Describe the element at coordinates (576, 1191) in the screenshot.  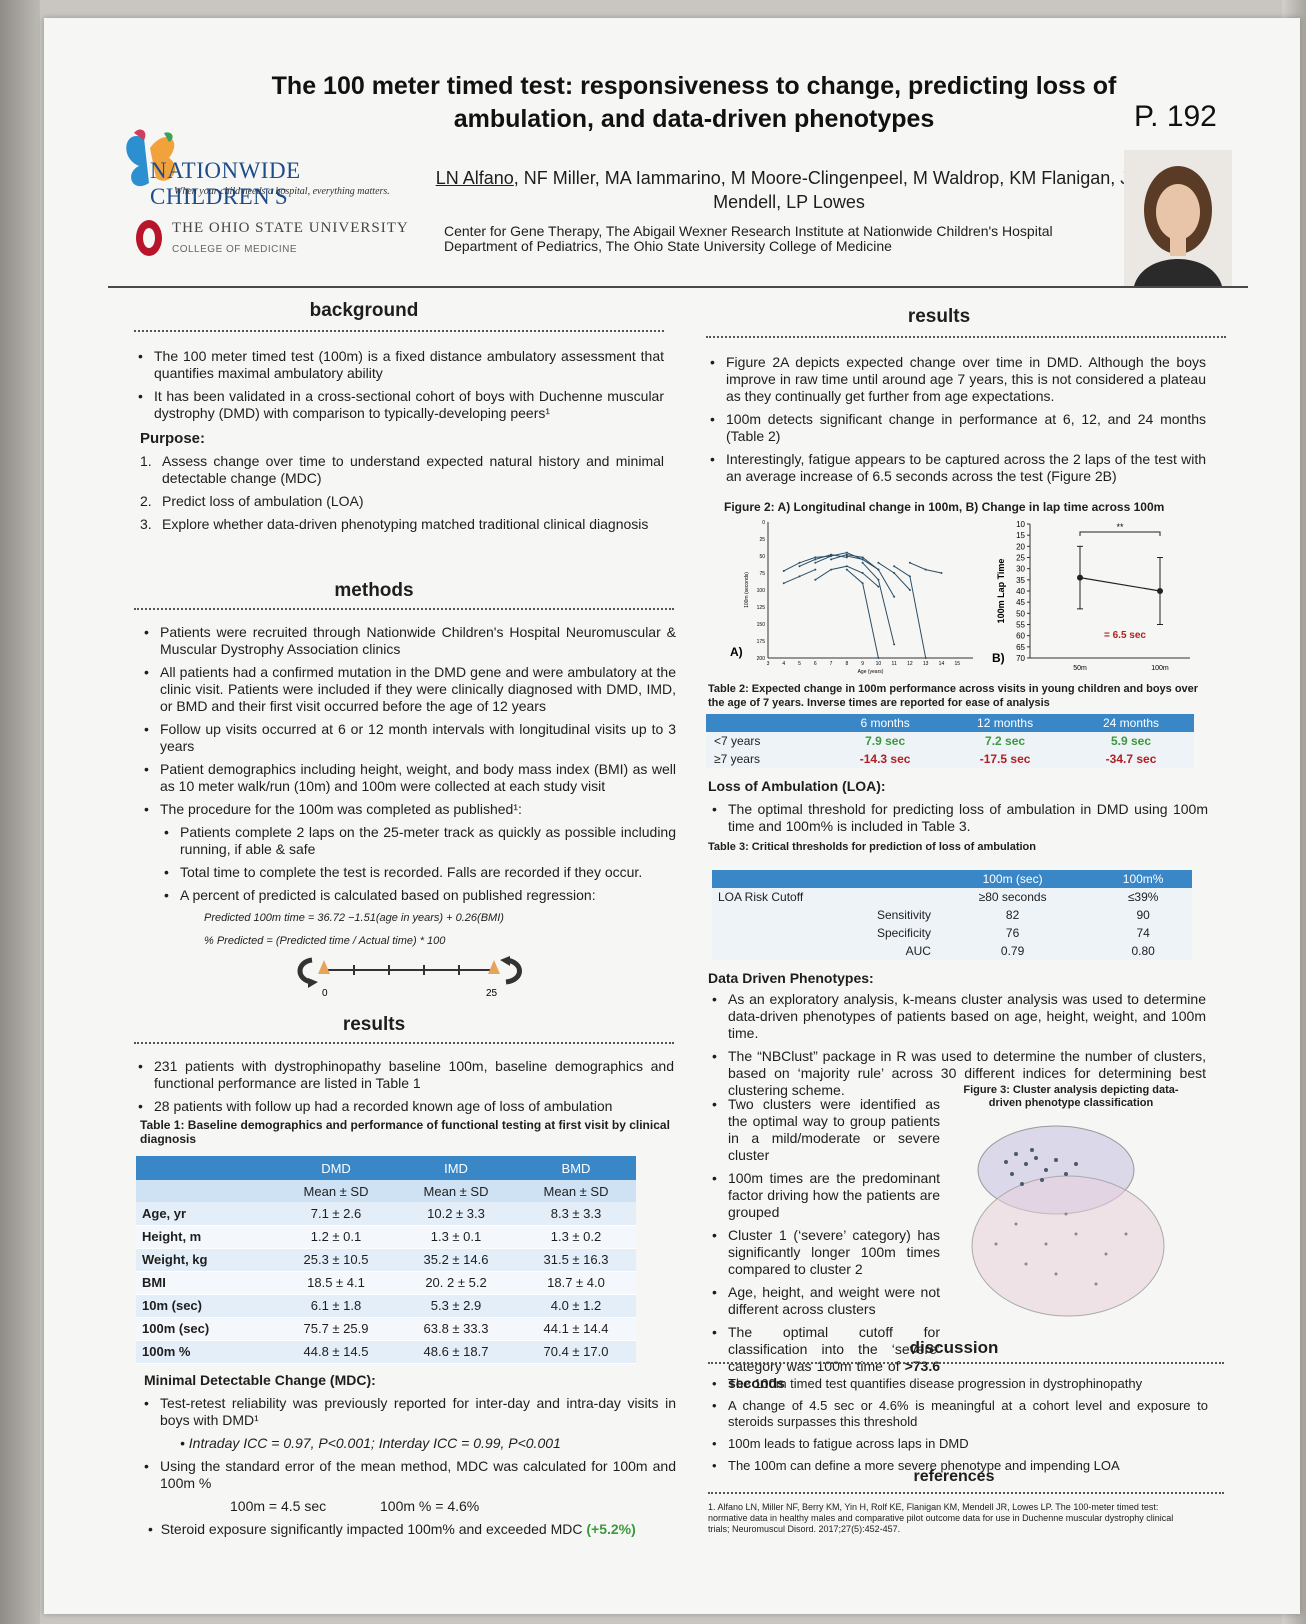
I see `table1-subhead: Mean ± SD` at that location.